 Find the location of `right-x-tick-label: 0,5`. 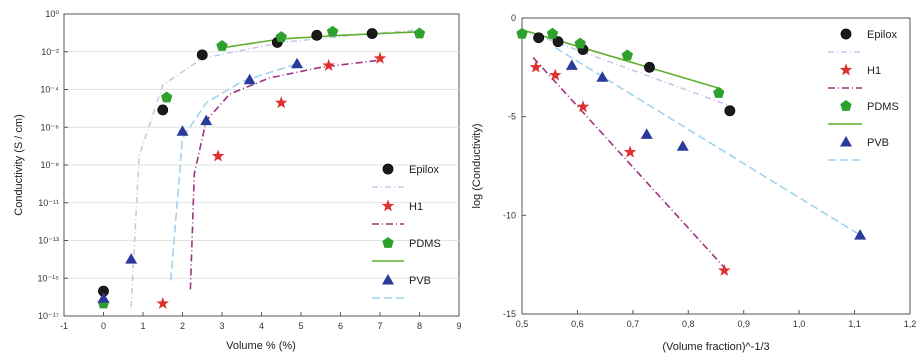

right-x-tick-label: 0,5 is located at coordinates (522, 324).